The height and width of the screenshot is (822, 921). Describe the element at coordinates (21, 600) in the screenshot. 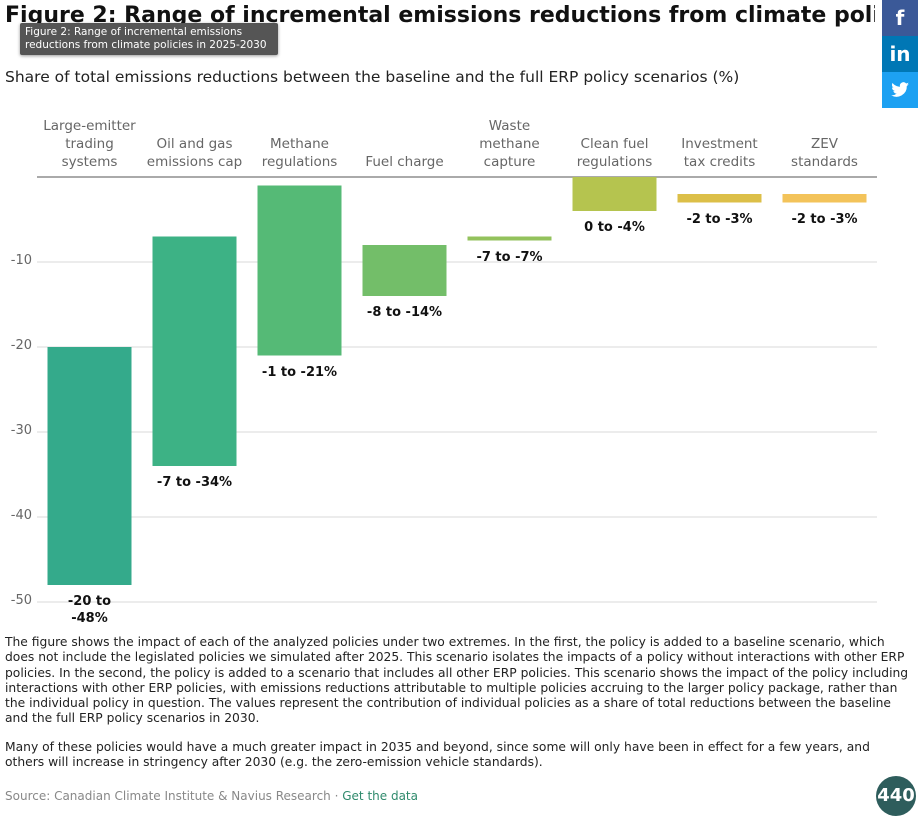

I see `y-tick-label: -50` at that location.